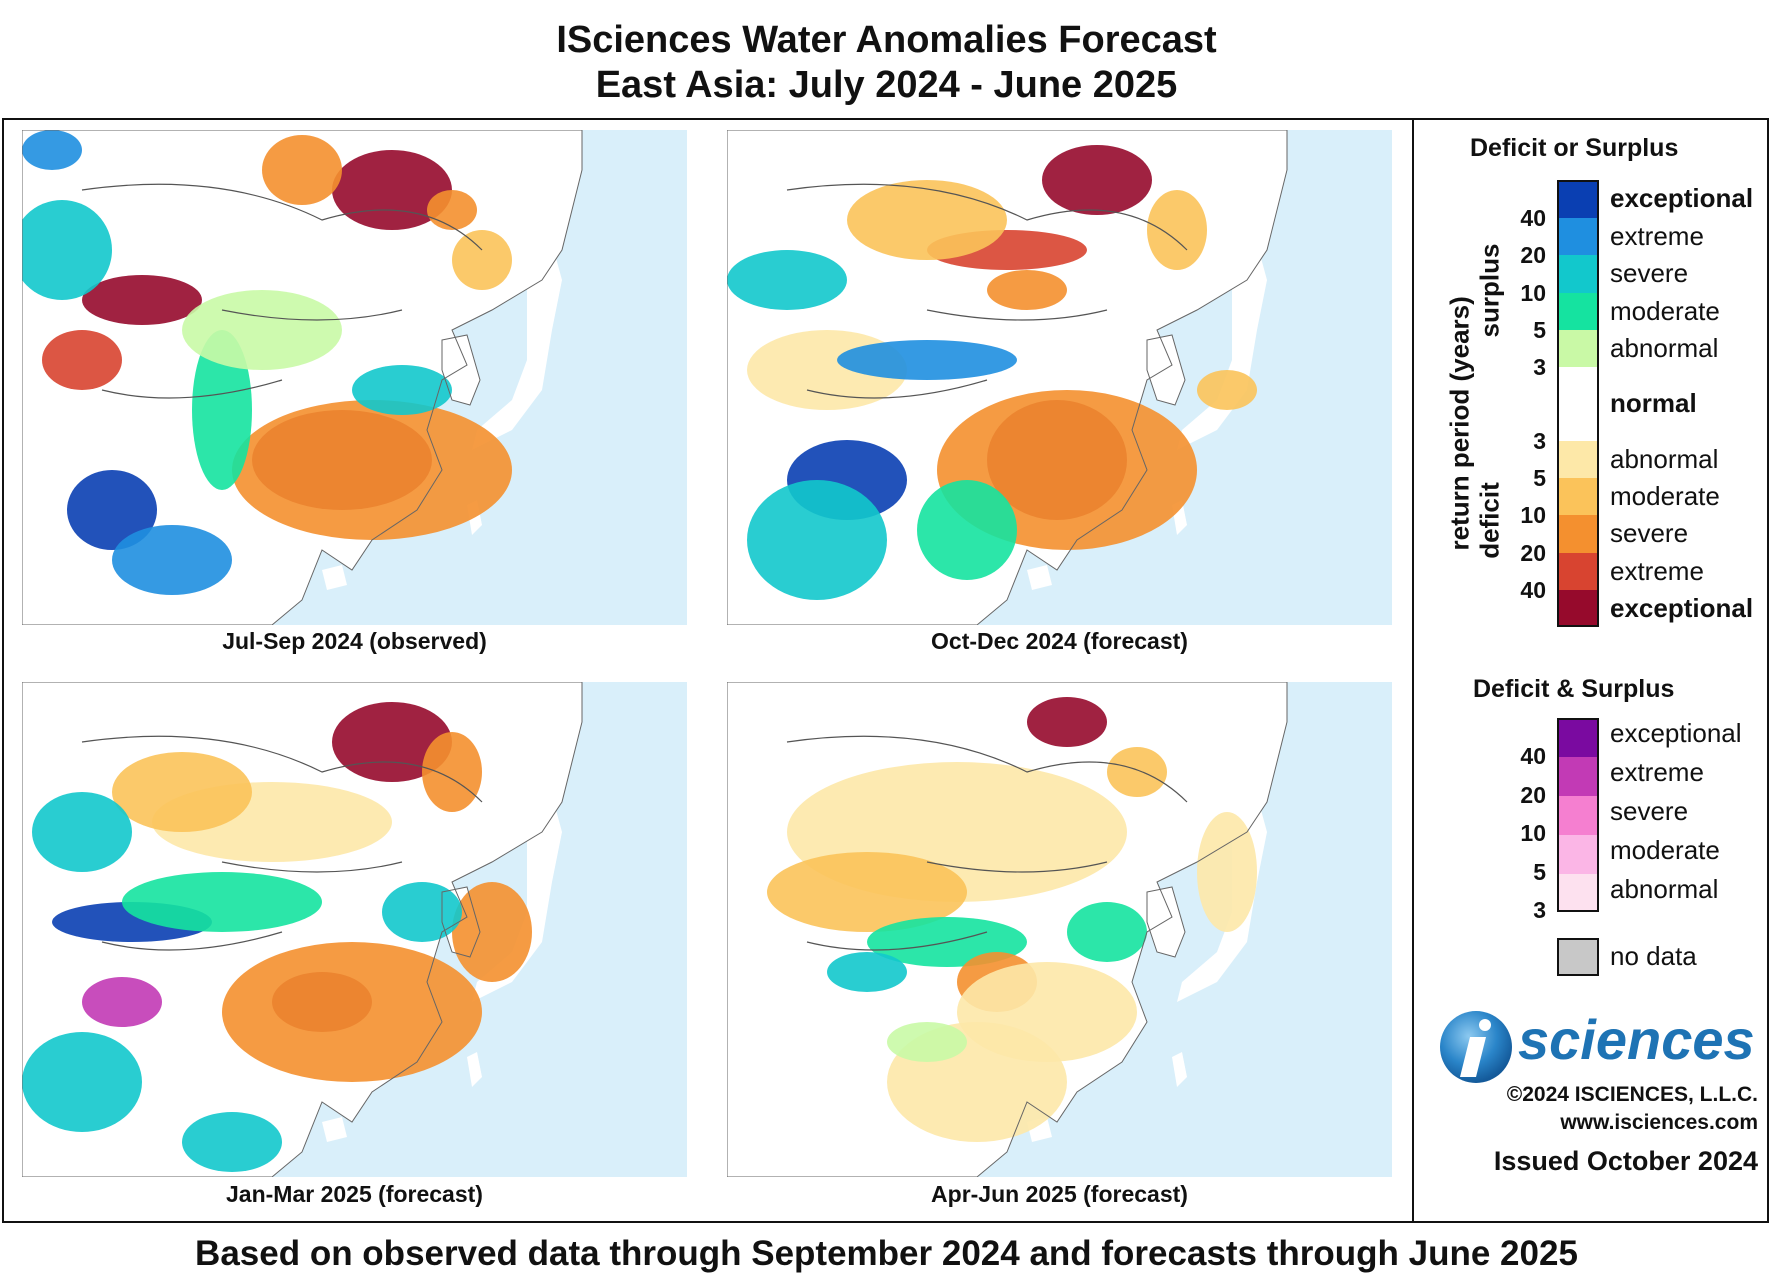  What do you see at coordinates (1682, 608) in the screenshot?
I see `label-deficit-exceptional: exceptional` at bounding box center [1682, 608].